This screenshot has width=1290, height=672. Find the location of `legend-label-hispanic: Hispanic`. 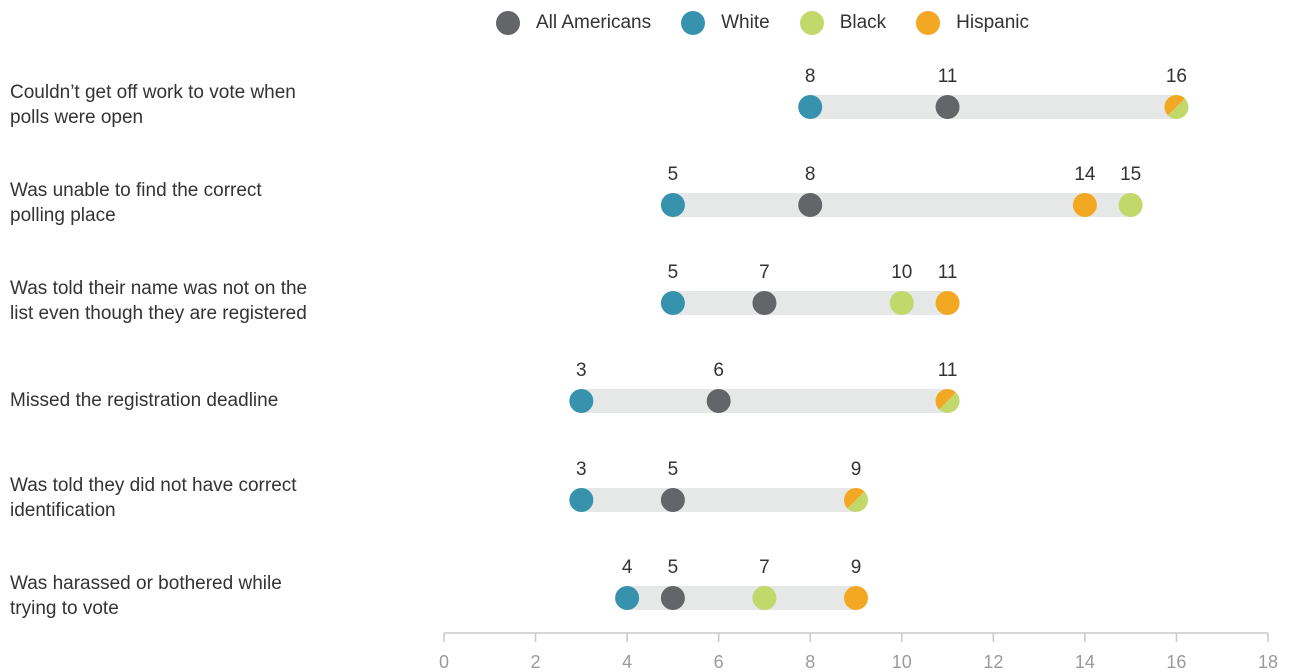

legend-label-hispanic: Hispanic is located at coordinates (993, 22).